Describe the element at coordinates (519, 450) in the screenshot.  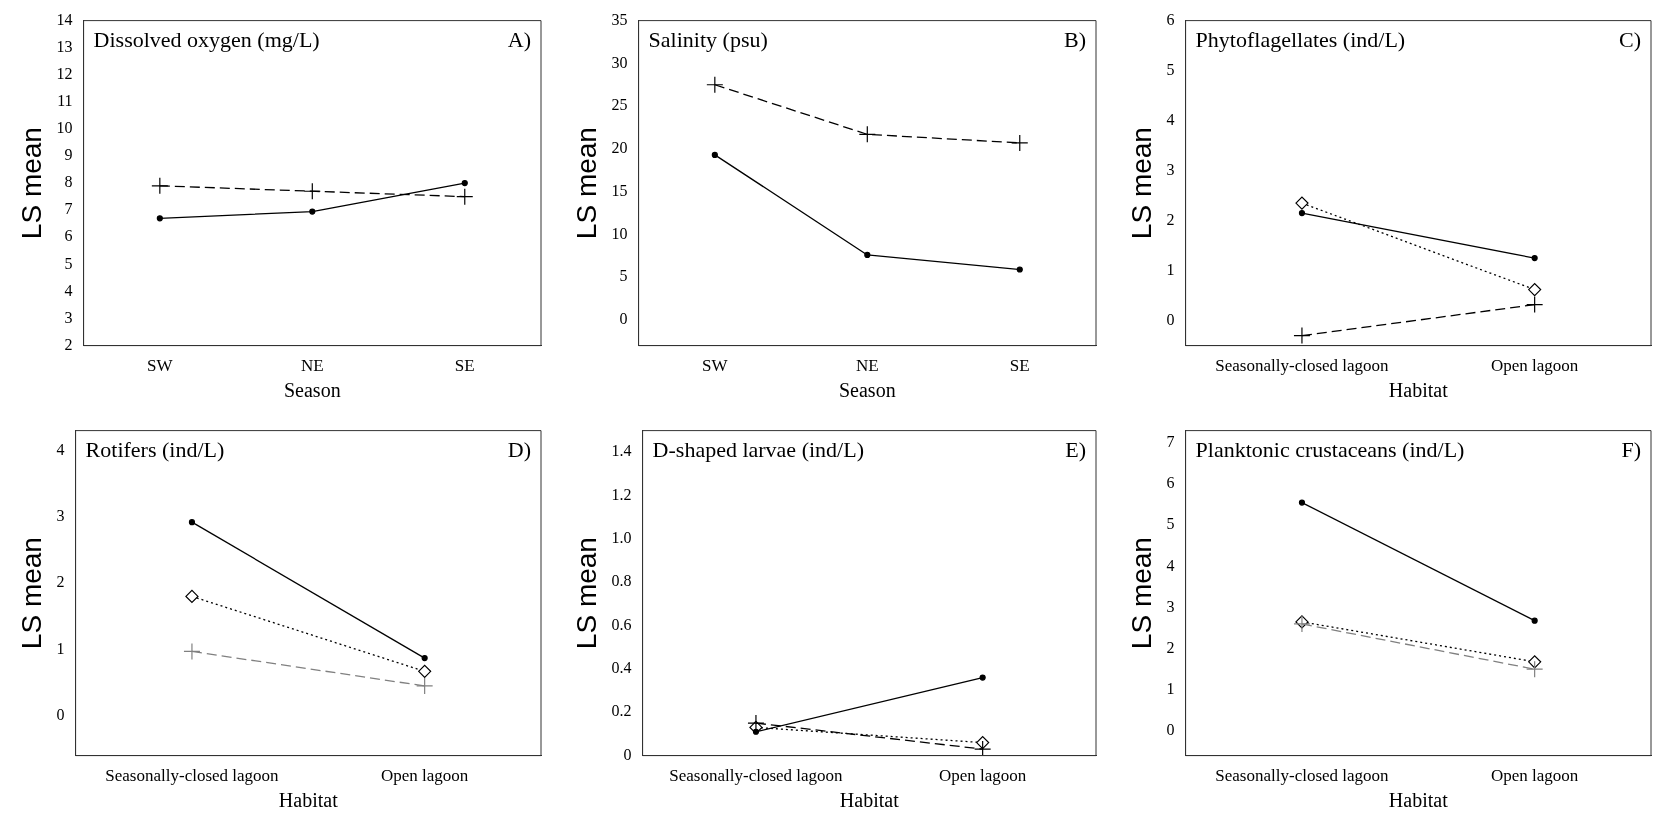
I see `annotation: D)` at that location.